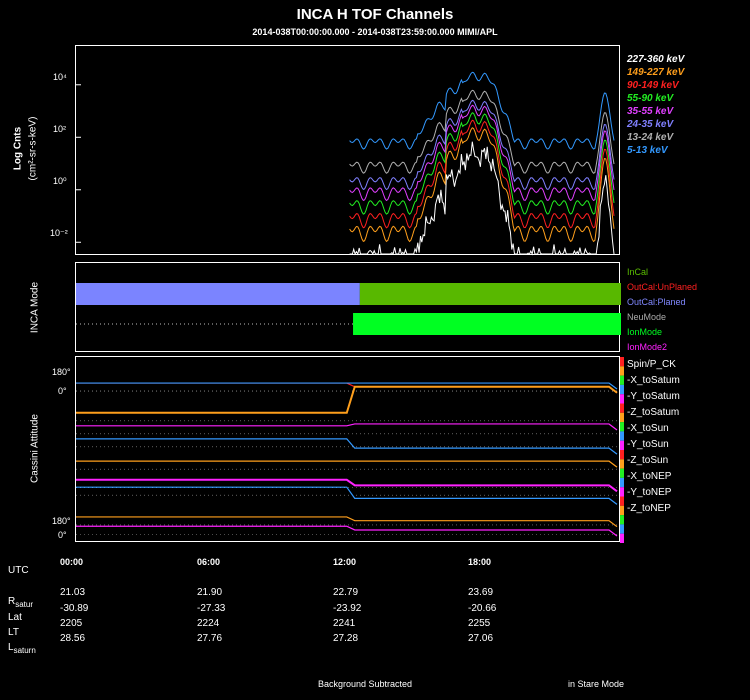 This screenshot has width=750, height=700. What do you see at coordinates (211, 608) in the screenshot?
I see `eph-lat-1: -27.33` at bounding box center [211, 608].